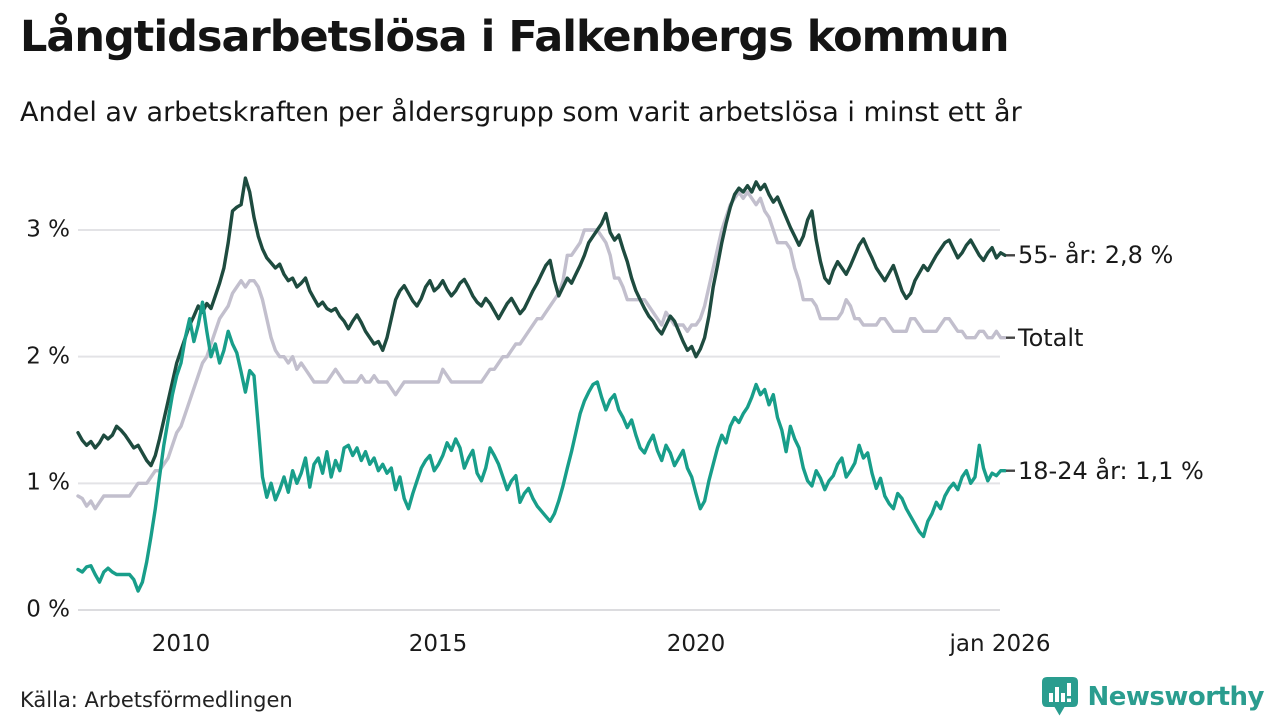 This screenshot has width=1280, height=720. What do you see at coordinates (1111, 470) in the screenshot?
I see `series-label-18-24-ar: 18-24 år: 1,1 %` at bounding box center [1111, 470].